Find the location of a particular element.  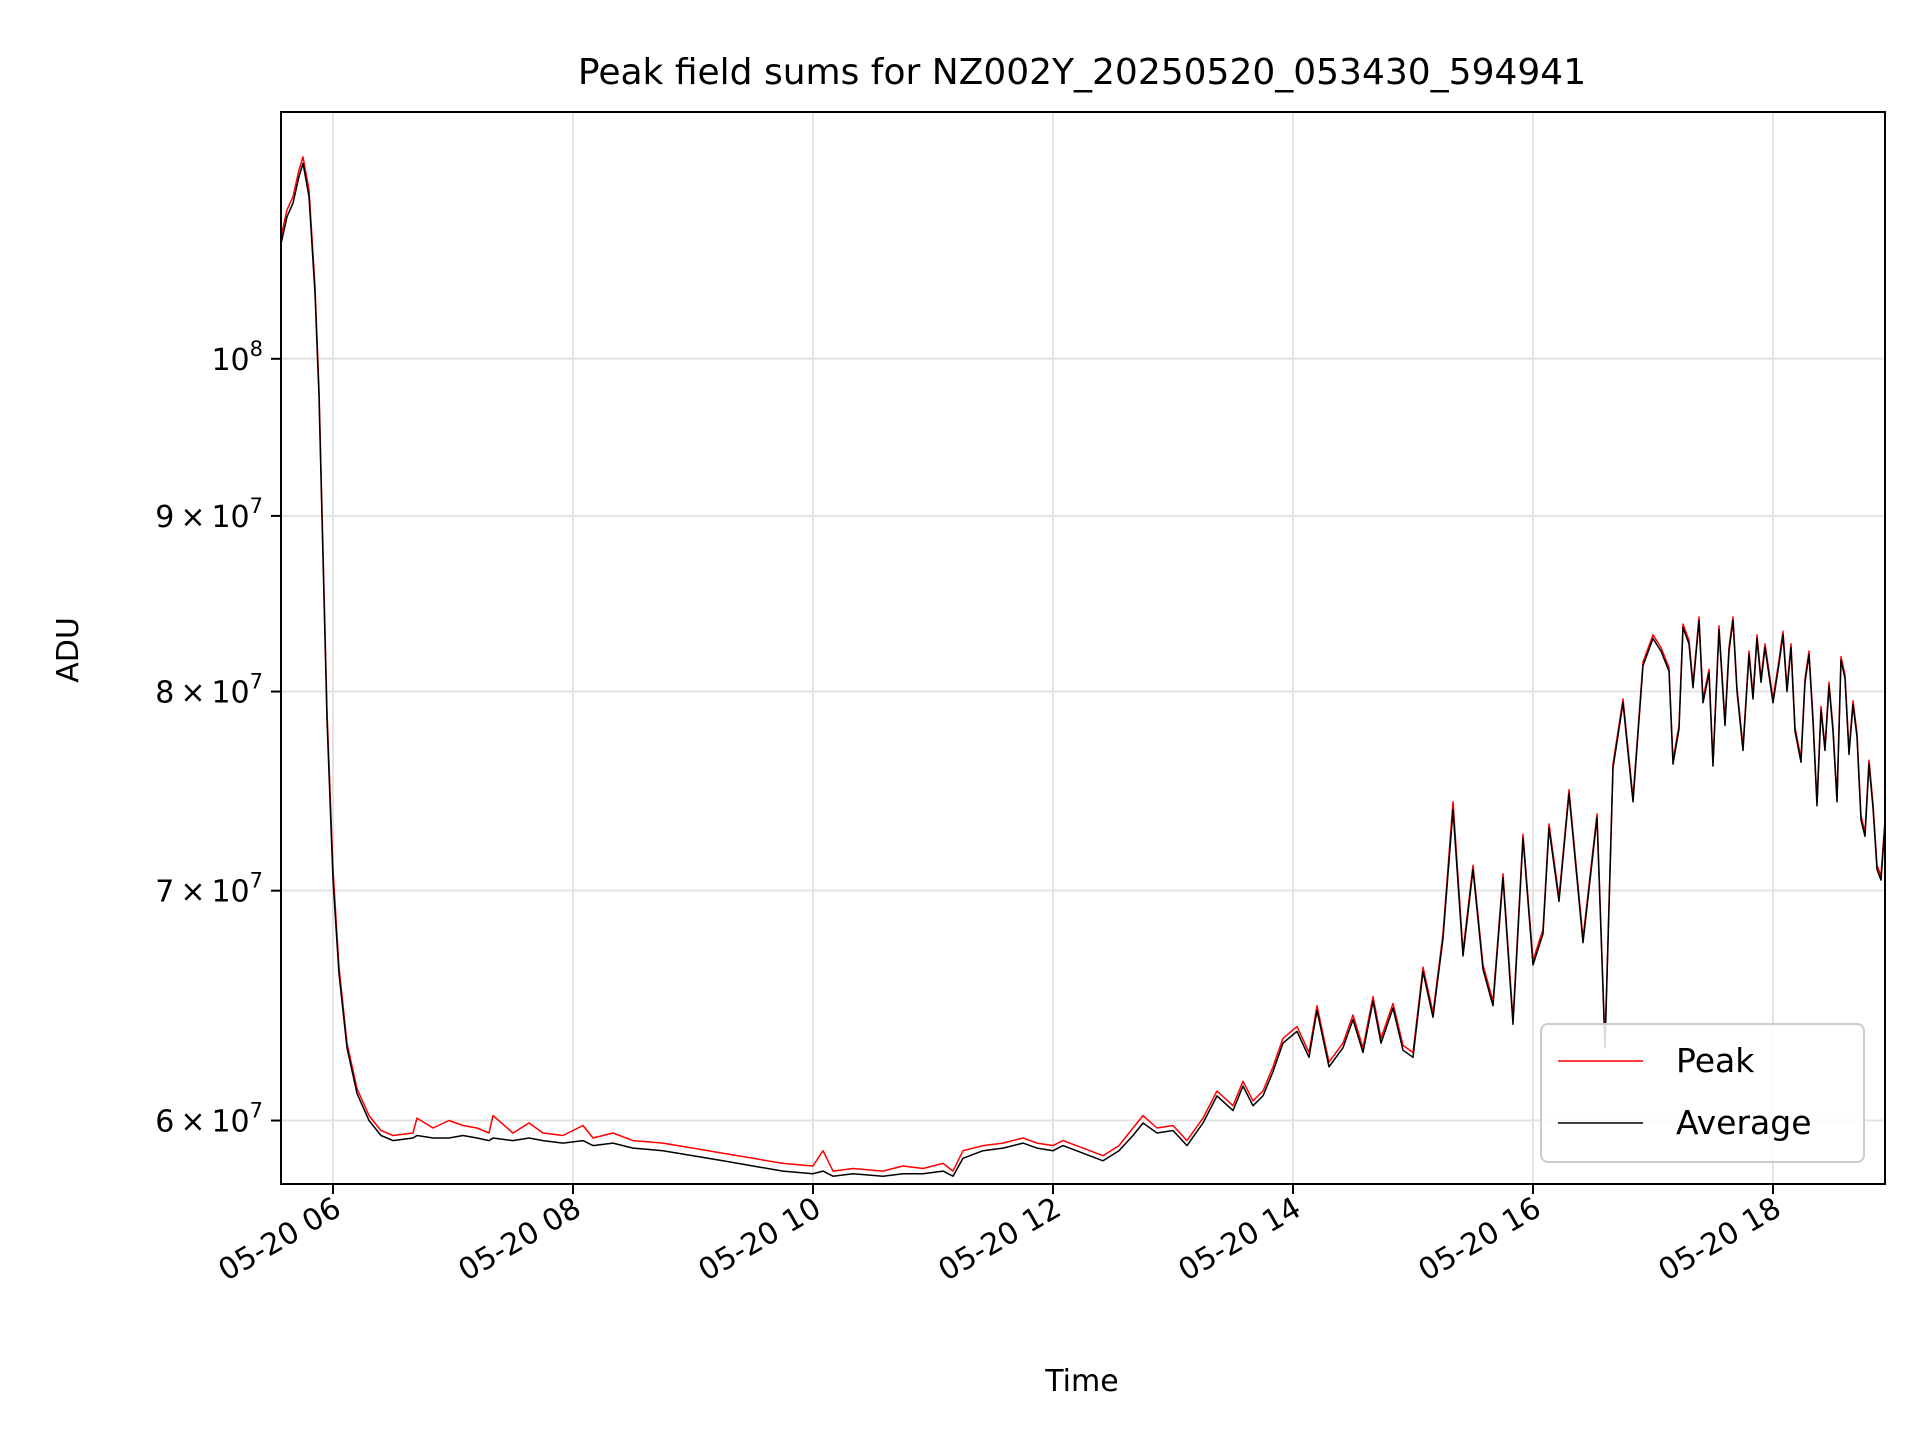

legend: Peak Average is located at coordinates (1702, 1093).